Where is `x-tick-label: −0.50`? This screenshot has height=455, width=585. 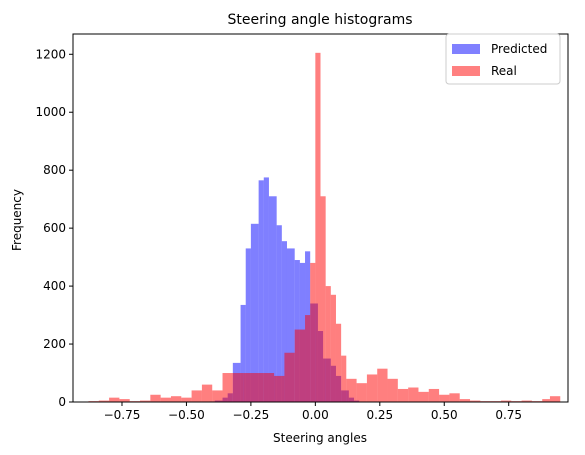
x-tick-label: −0.50 is located at coordinates (186, 415).